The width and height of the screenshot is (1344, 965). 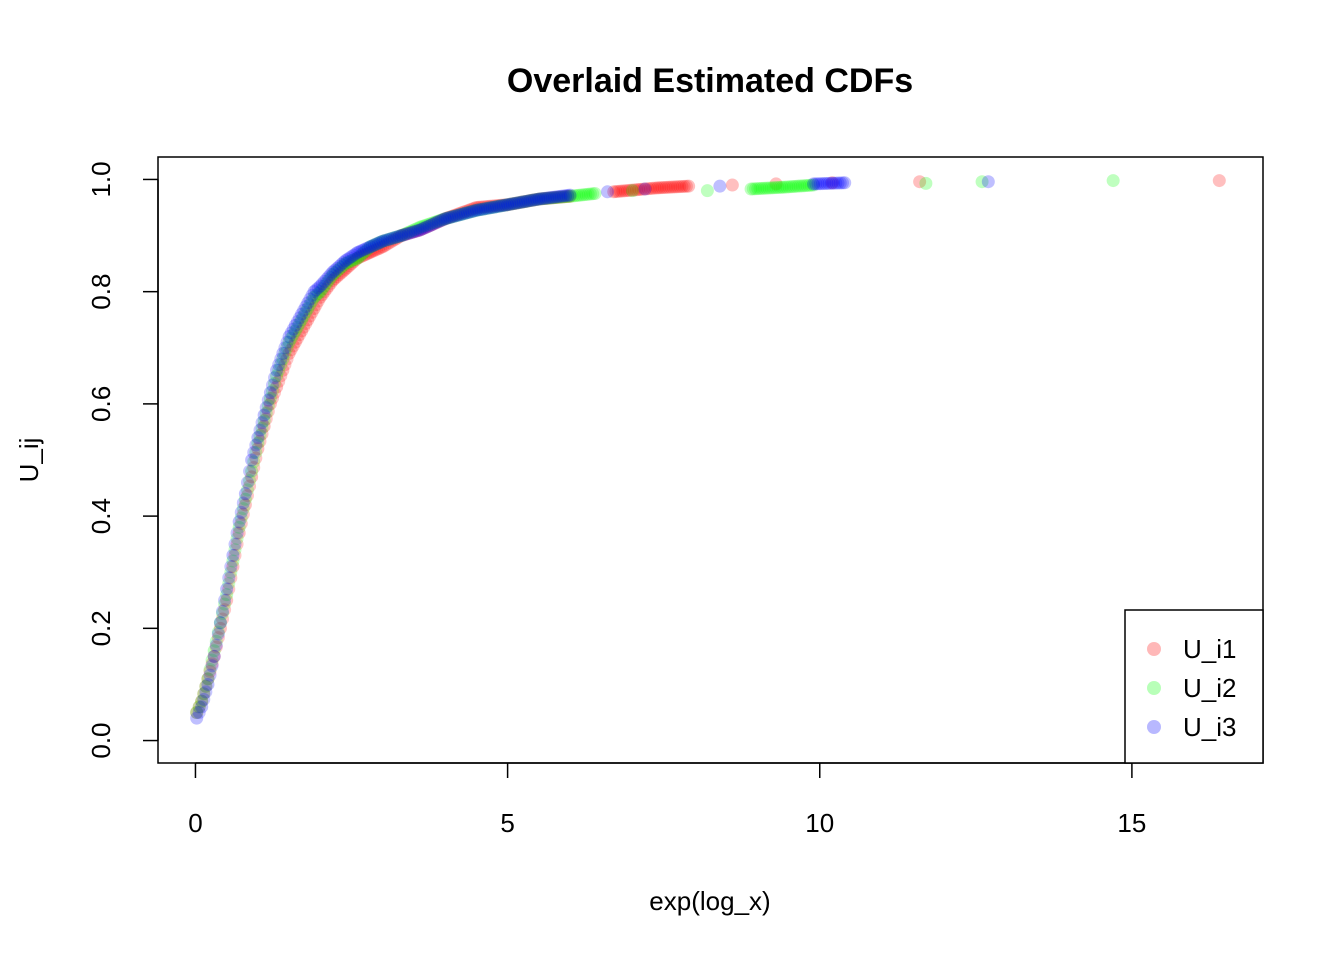 What do you see at coordinates (195, 823) in the screenshot?
I see `x-tick-label: 0` at bounding box center [195, 823].